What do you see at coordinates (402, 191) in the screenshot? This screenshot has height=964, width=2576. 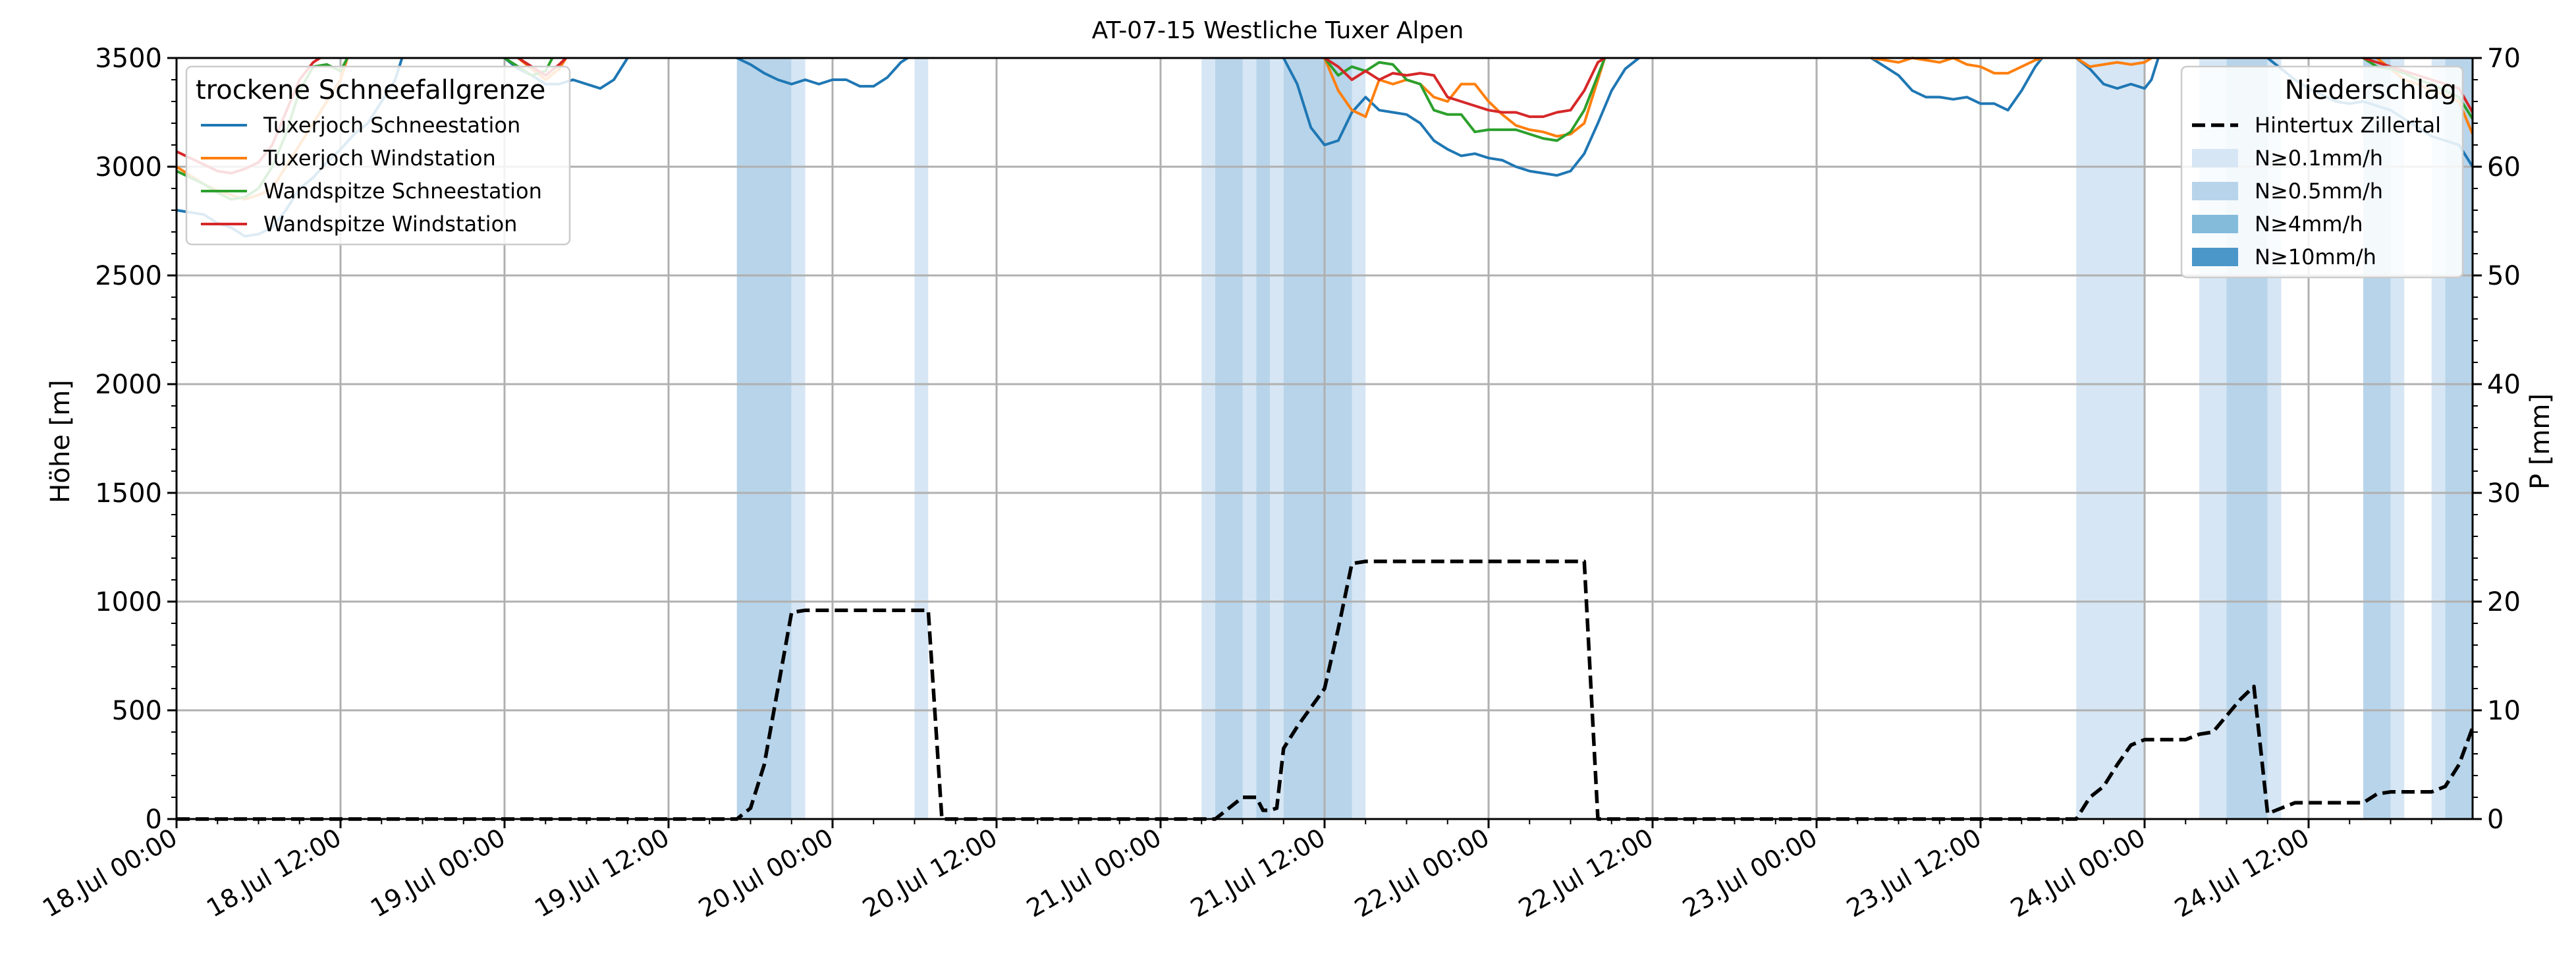 I see `legend-left-label-2: Wandspitze Schneestation` at bounding box center [402, 191].